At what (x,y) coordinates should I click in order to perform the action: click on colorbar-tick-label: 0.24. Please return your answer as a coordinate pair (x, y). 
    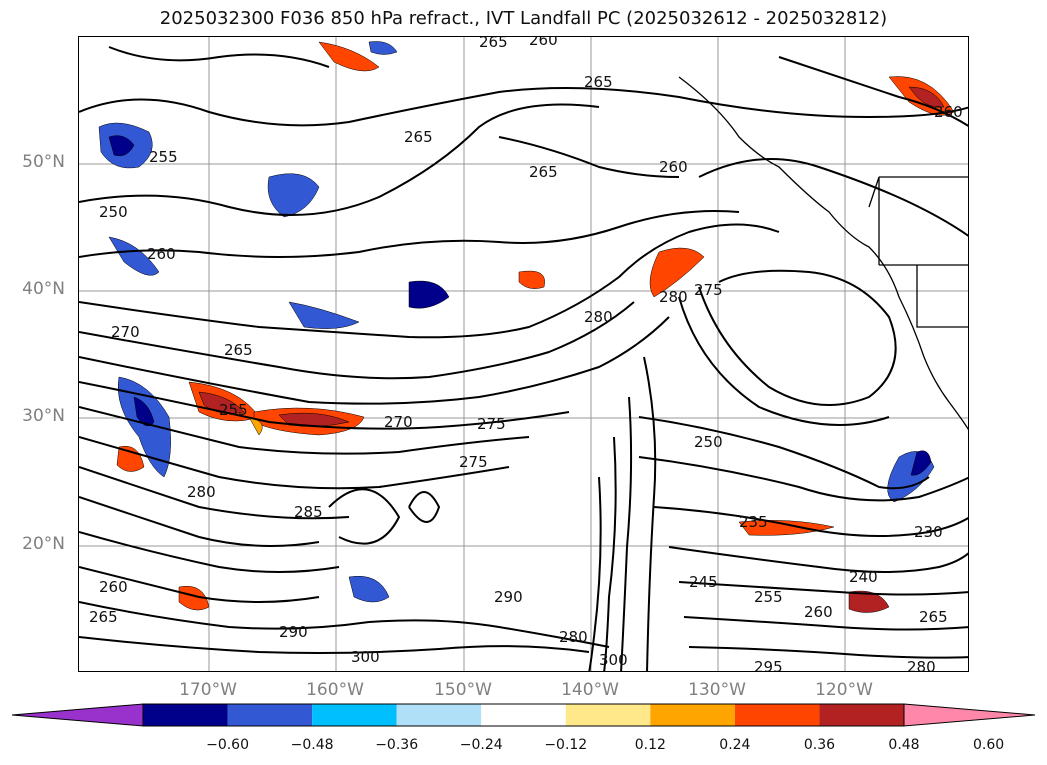
    Looking at the image, I should click on (735, 745).